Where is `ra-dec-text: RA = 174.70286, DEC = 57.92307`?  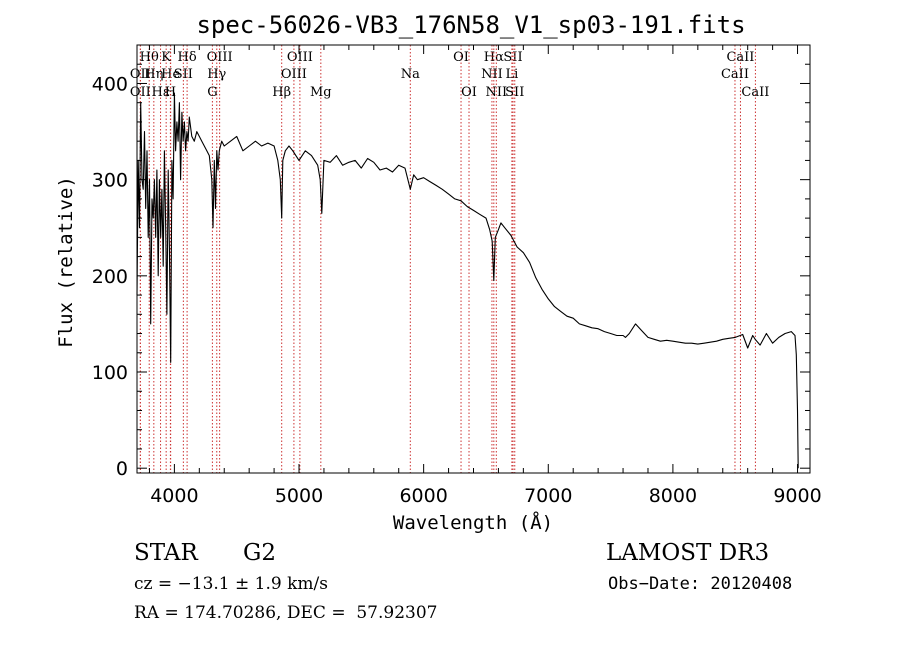 ra-dec-text: RA = 174.70286, DEC = 57.92307 is located at coordinates (286, 613).